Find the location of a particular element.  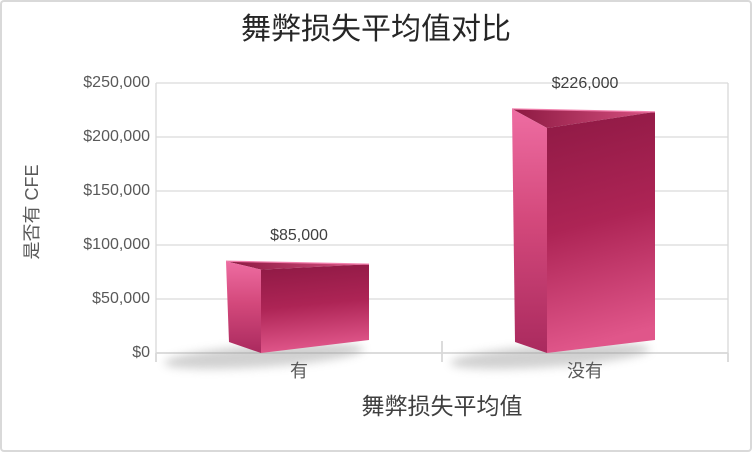

chart-title: 舞弊损失平均值对比 is located at coordinates (376, 29).